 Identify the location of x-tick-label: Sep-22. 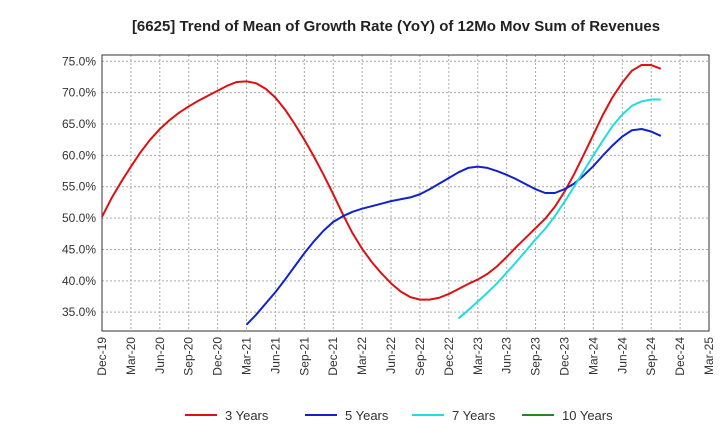
(420, 356).